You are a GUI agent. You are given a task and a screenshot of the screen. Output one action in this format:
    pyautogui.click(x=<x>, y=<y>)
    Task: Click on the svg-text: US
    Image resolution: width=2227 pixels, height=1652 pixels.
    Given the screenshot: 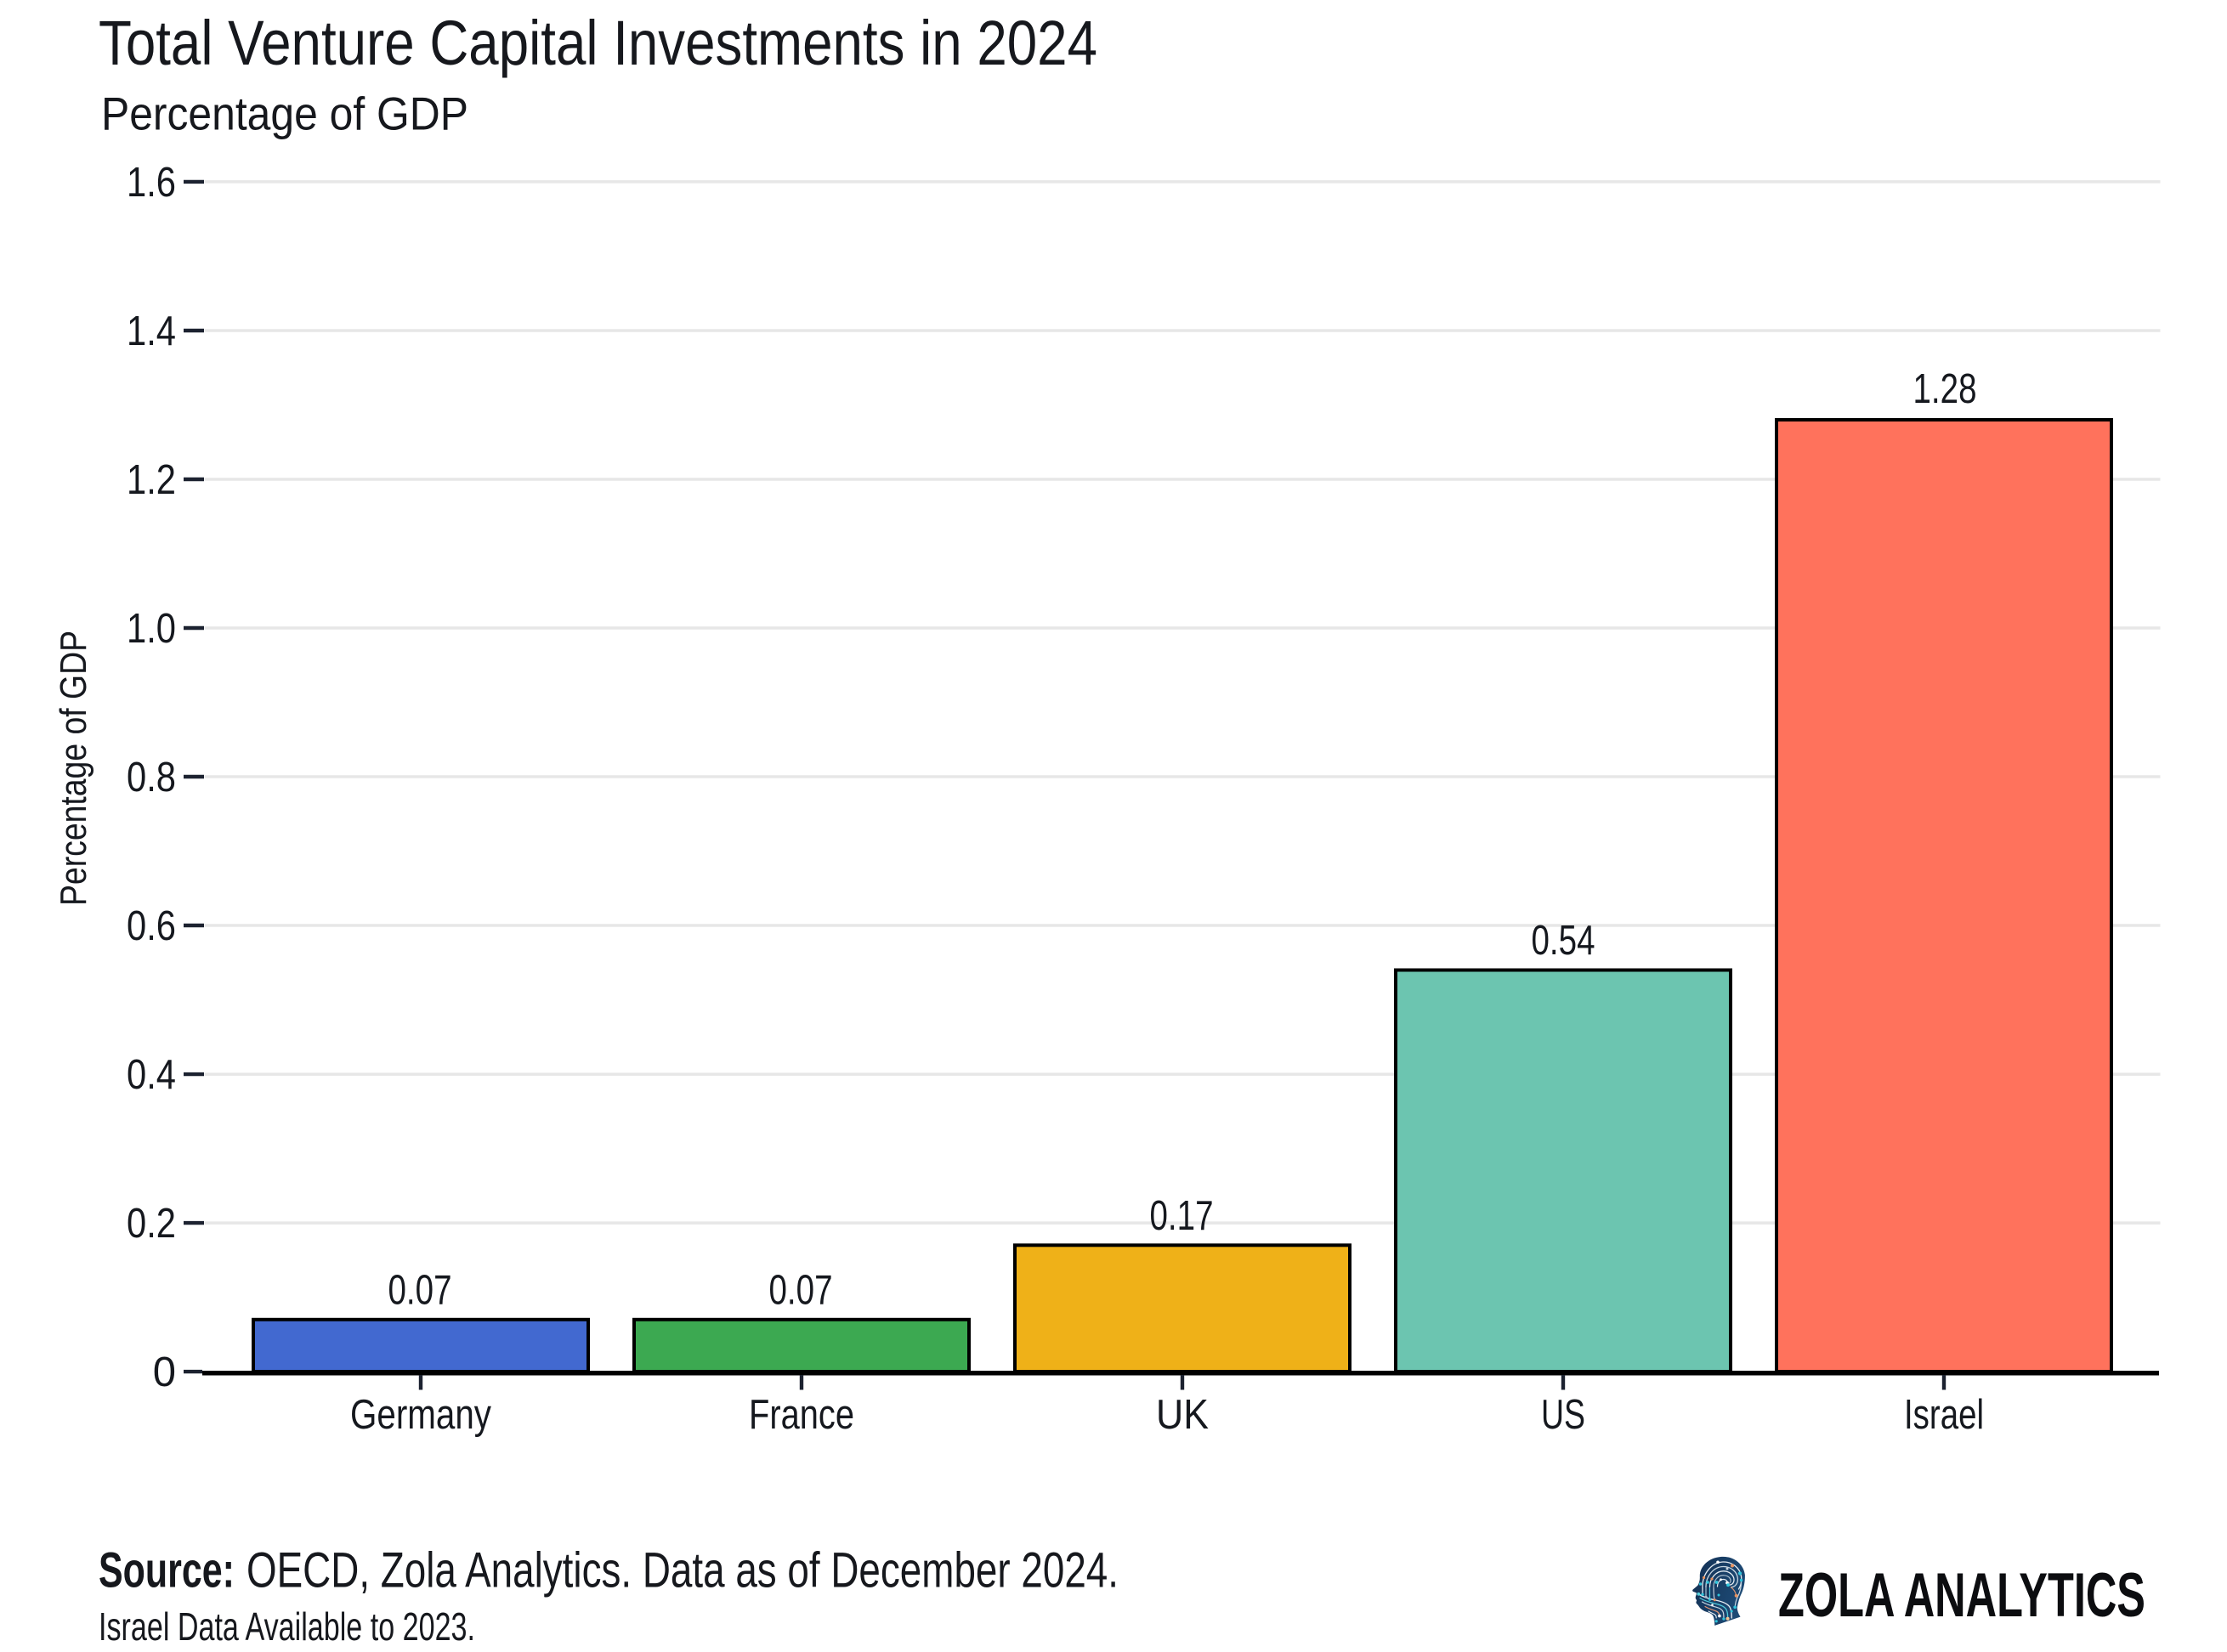 What is the action you would take?
    pyautogui.click(x=1563, y=1415)
    